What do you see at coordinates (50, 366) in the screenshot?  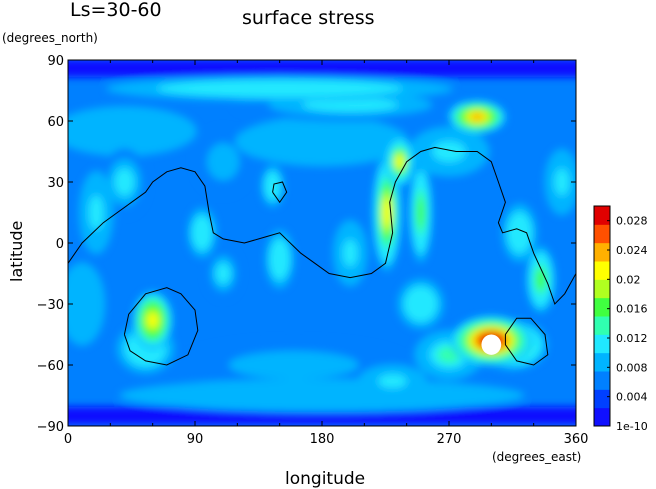 I see `y-tick-label--60: −60` at bounding box center [50, 366].